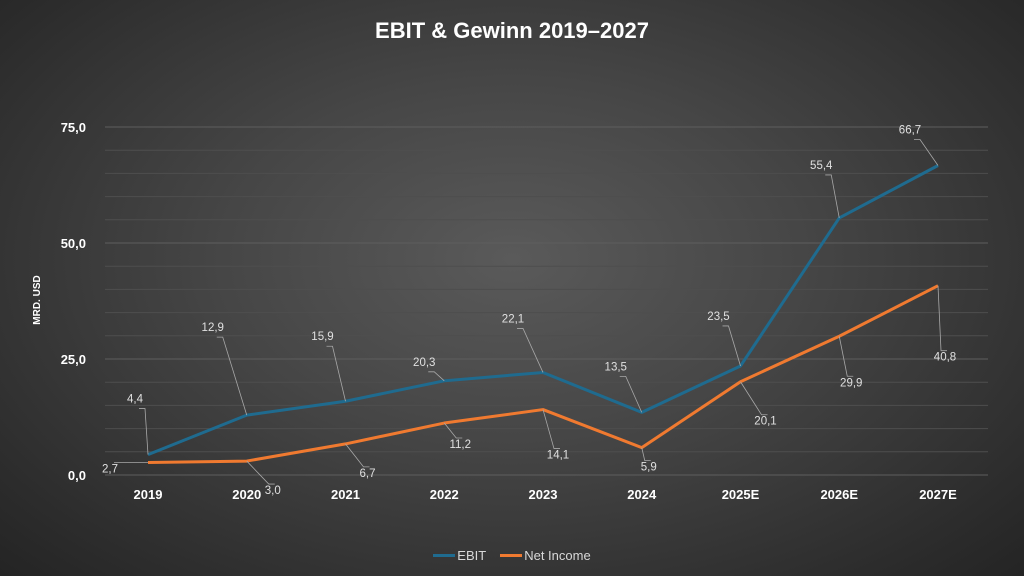 This screenshot has width=1024, height=576. I want to click on legend-swatch-net-income, so click(511, 555).